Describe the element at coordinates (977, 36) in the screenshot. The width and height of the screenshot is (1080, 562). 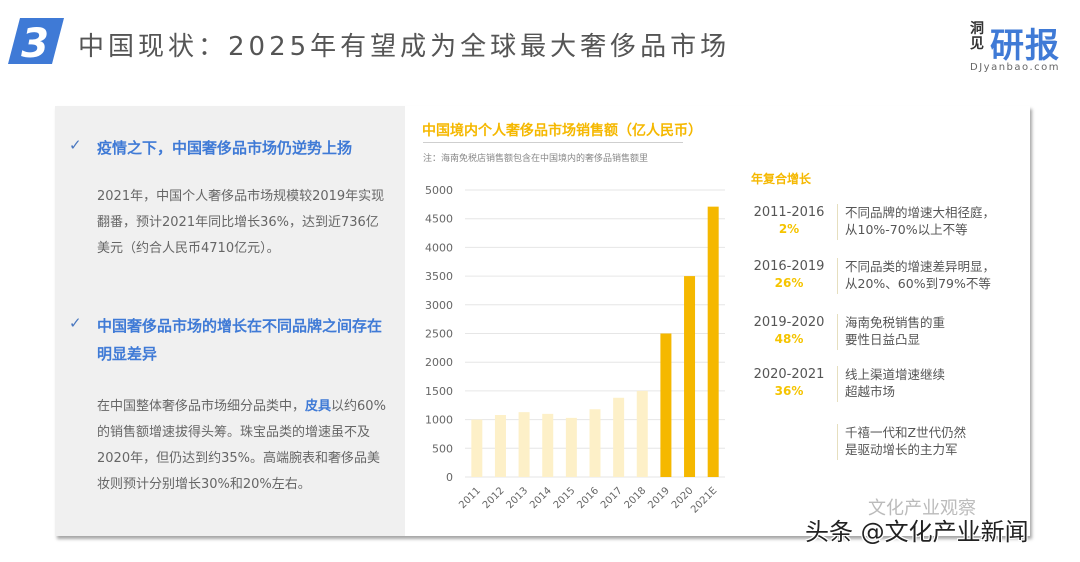
I see `logo-small-text: 洞见` at that location.